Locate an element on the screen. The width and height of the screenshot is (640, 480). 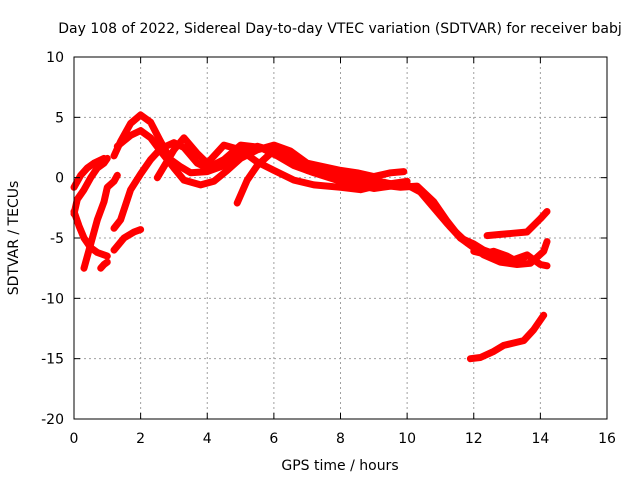
x-tick-label: 12 is located at coordinates (474, 439).